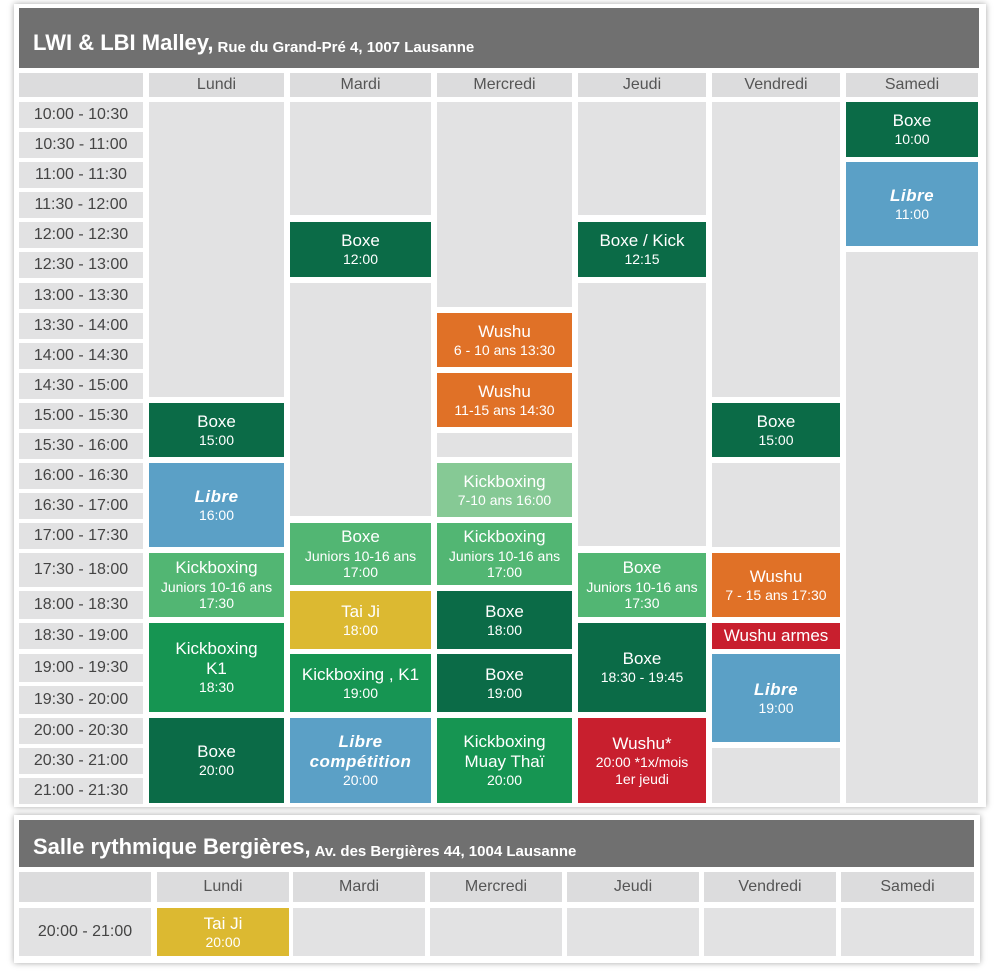  What do you see at coordinates (81, 731) in the screenshot?
I see `time-slot: 20:00 - 20:30` at bounding box center [81, 731].